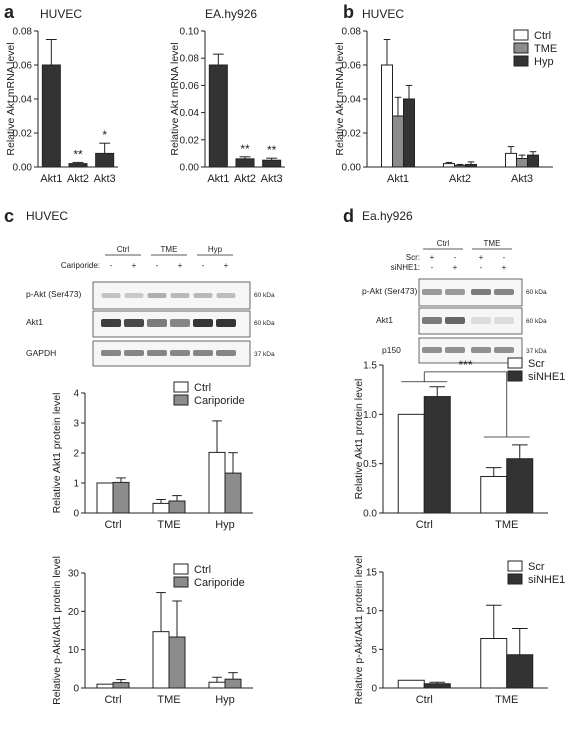  Describe the element at coordinates (190, 32) in the screenshot. I see `y-tick-label: 0.10` at that location.